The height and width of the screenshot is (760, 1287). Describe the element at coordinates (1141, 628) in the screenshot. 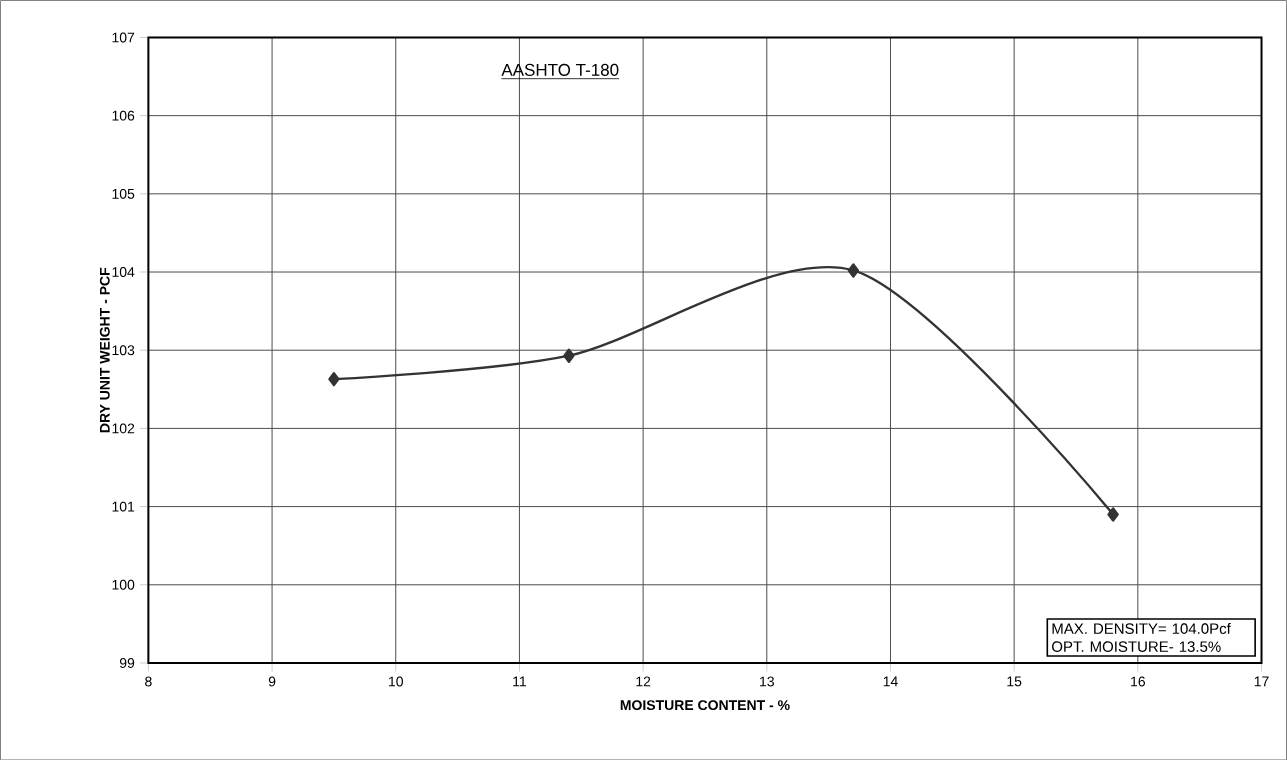

I see `annotation: MAX. DENSITY= 104.0Pcf` at that location.